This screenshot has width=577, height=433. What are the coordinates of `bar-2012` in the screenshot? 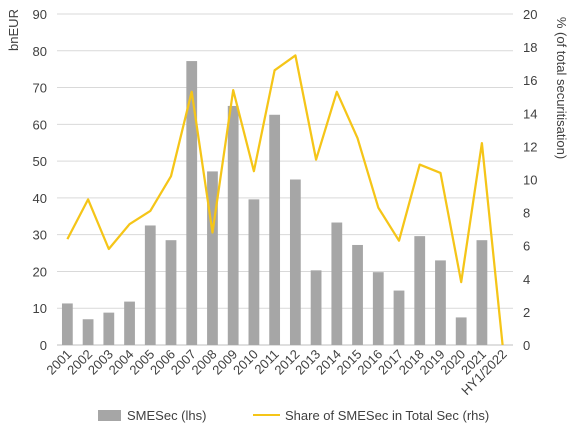 It's located at (295, 262).